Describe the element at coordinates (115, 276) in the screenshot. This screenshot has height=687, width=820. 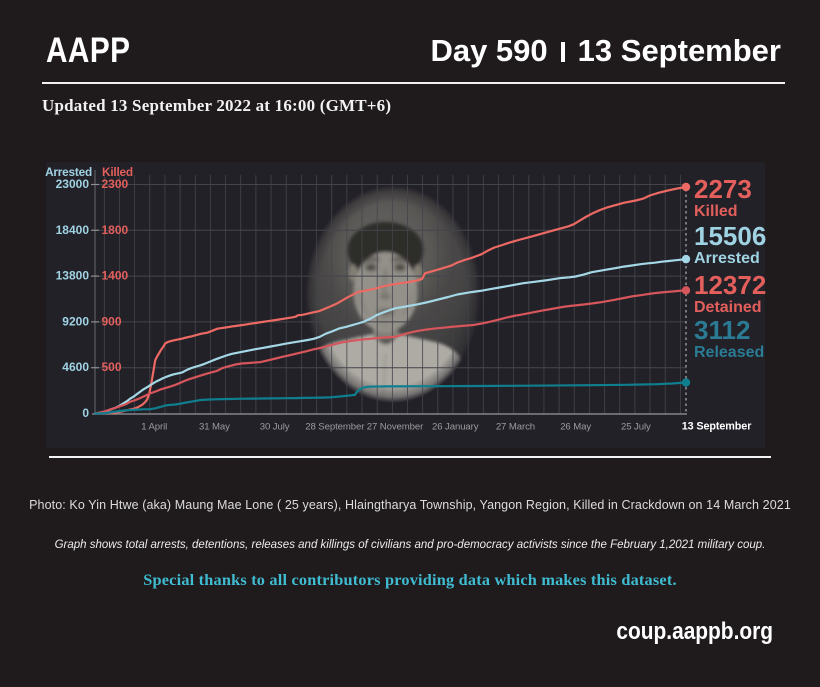
I see `killed-tick-label: 1400` at that location.